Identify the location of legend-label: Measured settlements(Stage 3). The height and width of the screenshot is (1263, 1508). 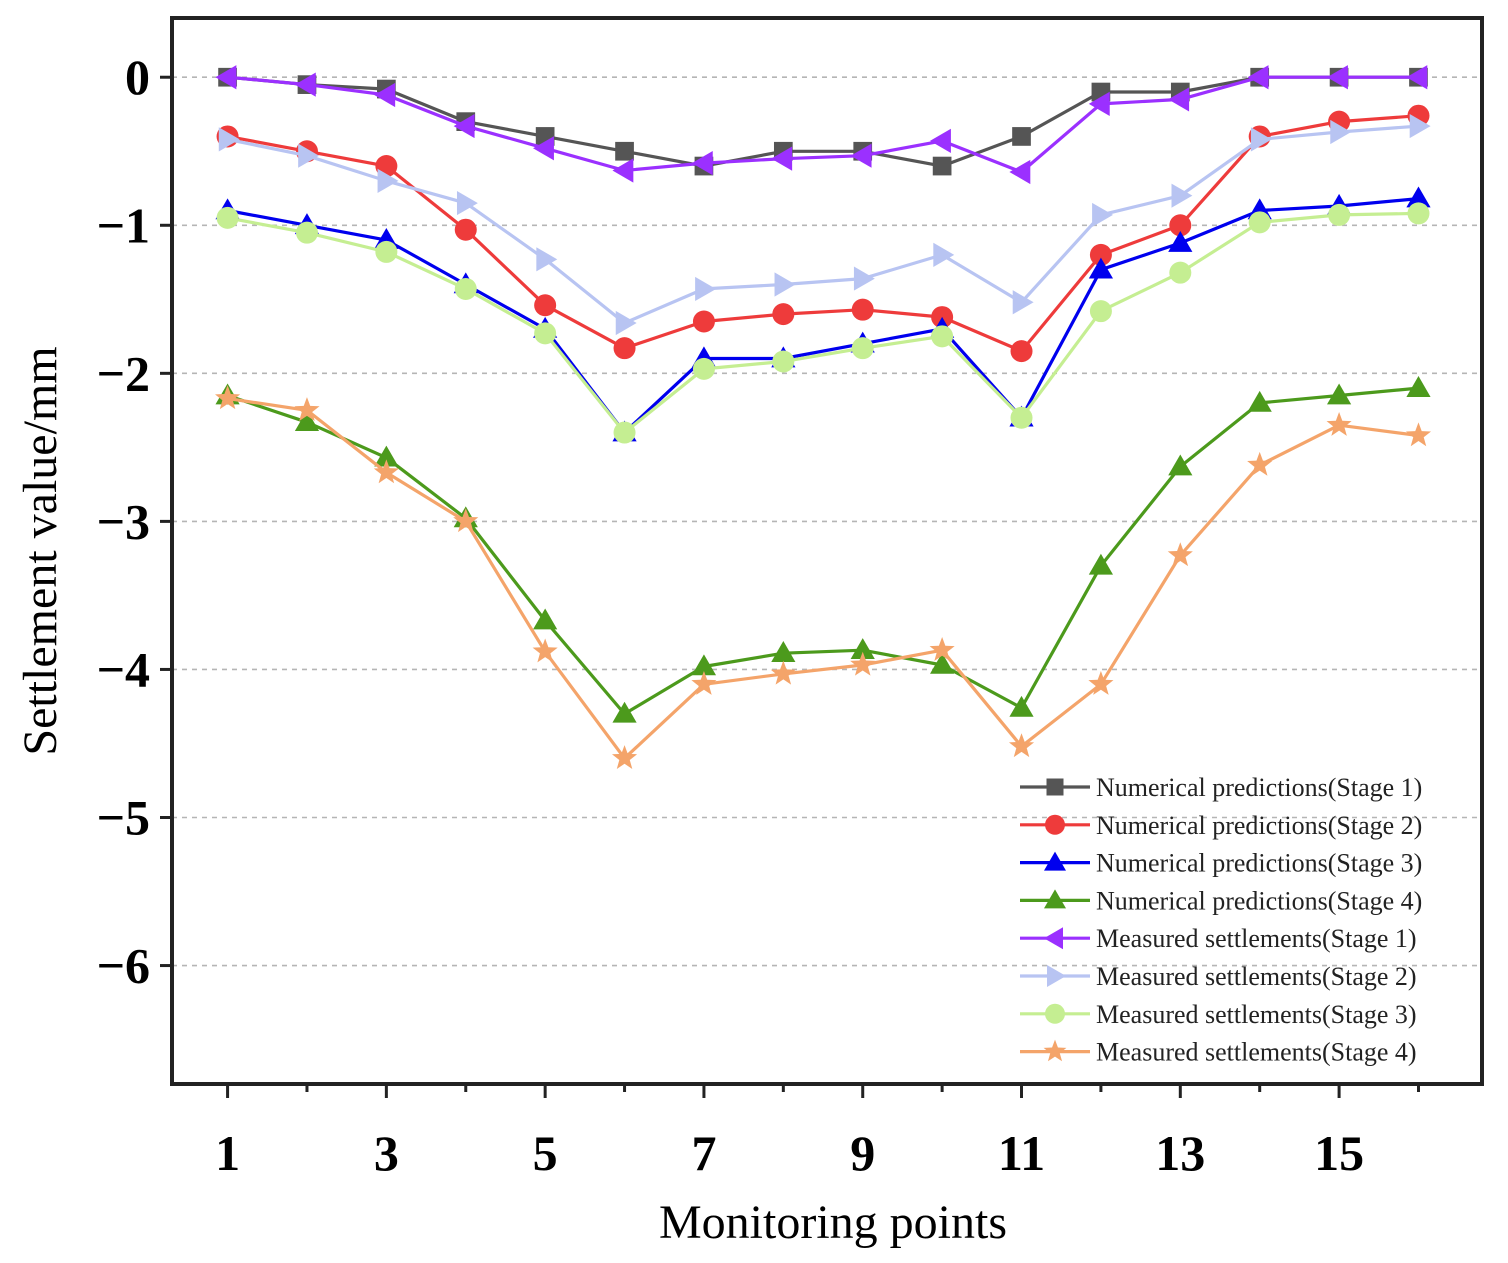
(1256, 1014).